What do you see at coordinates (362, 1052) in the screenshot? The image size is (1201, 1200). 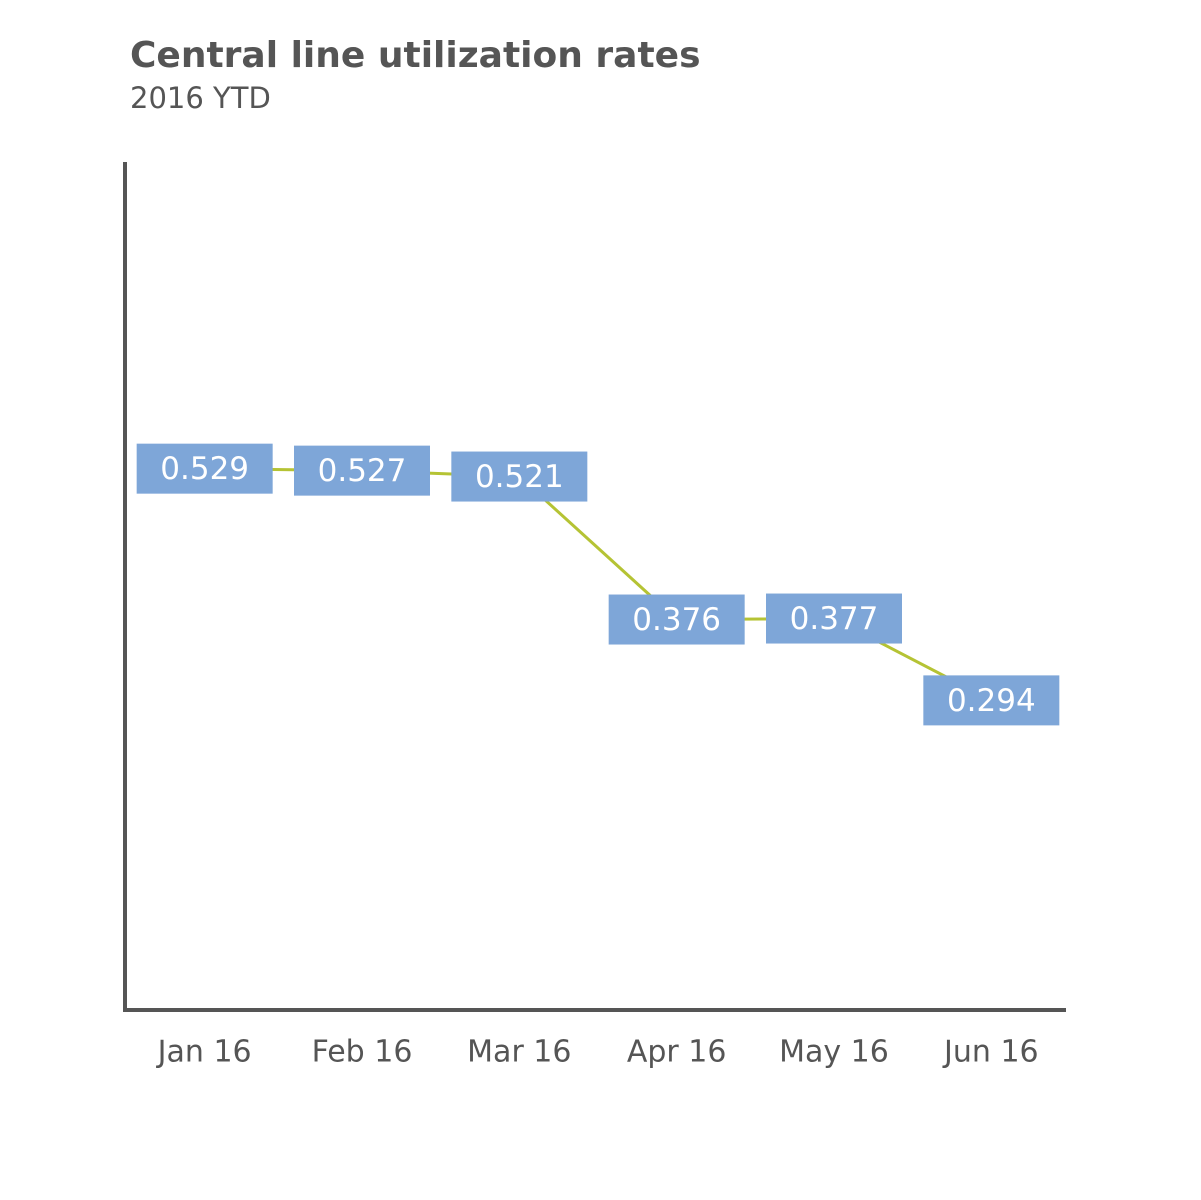 I see `x-tick-label: Feb 16` at bounding box center [362, 1052].